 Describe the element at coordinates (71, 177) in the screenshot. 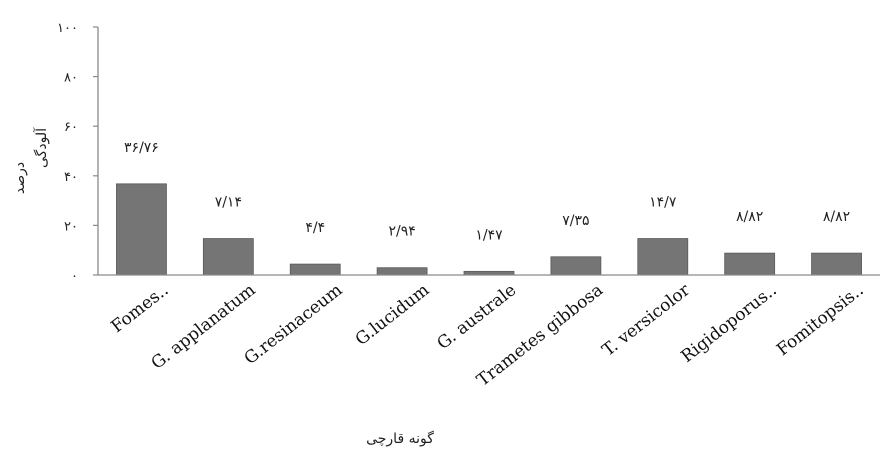

I see `y-tick-label: ۴۰` at that location.